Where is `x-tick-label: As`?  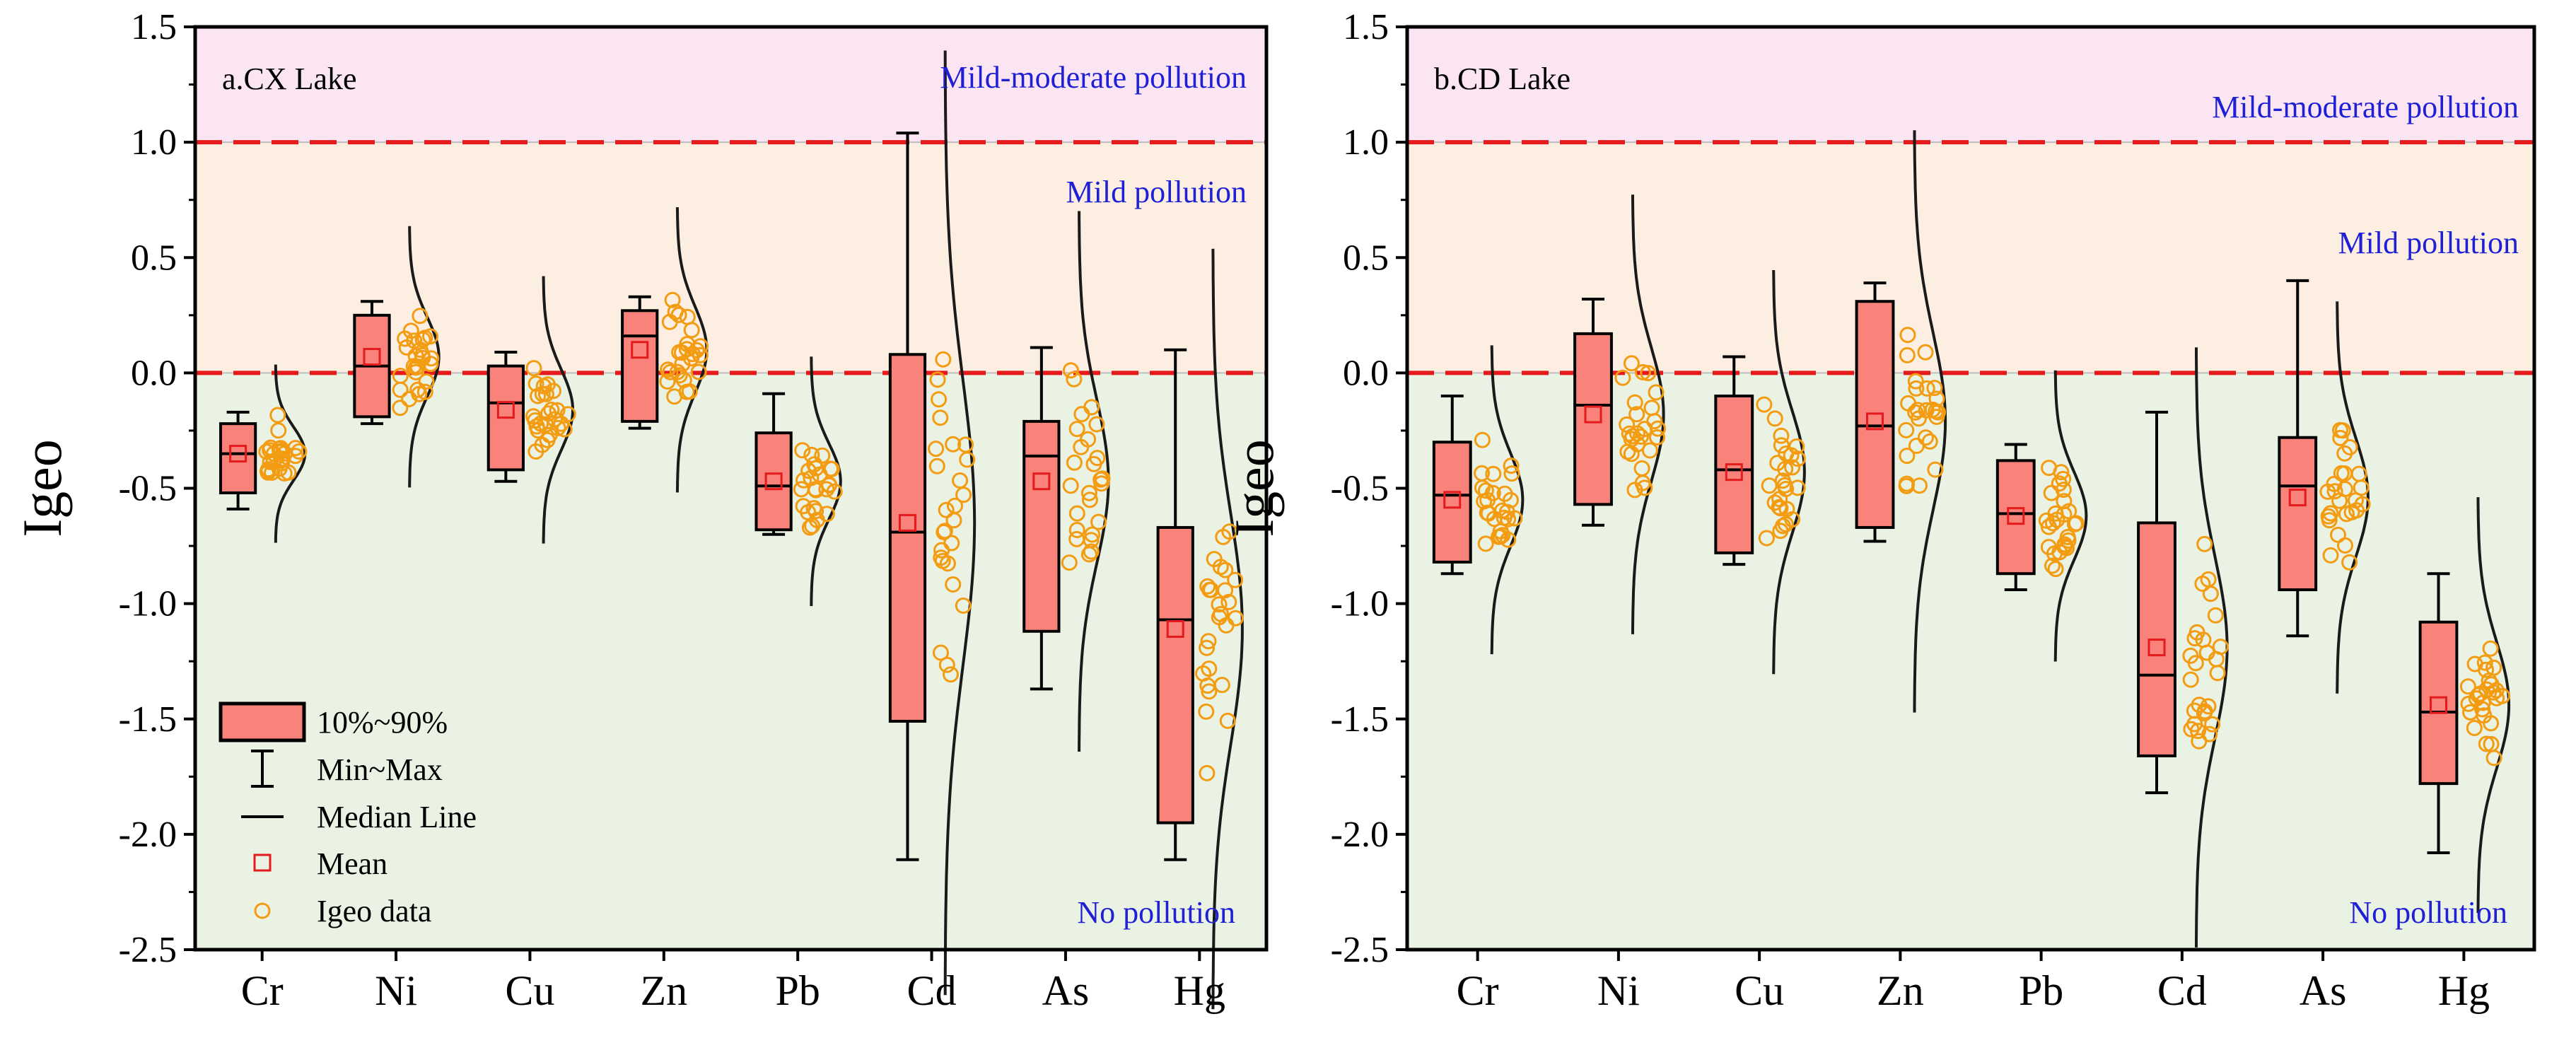 x-tick-label: As is located at coordinates (2323, 990).